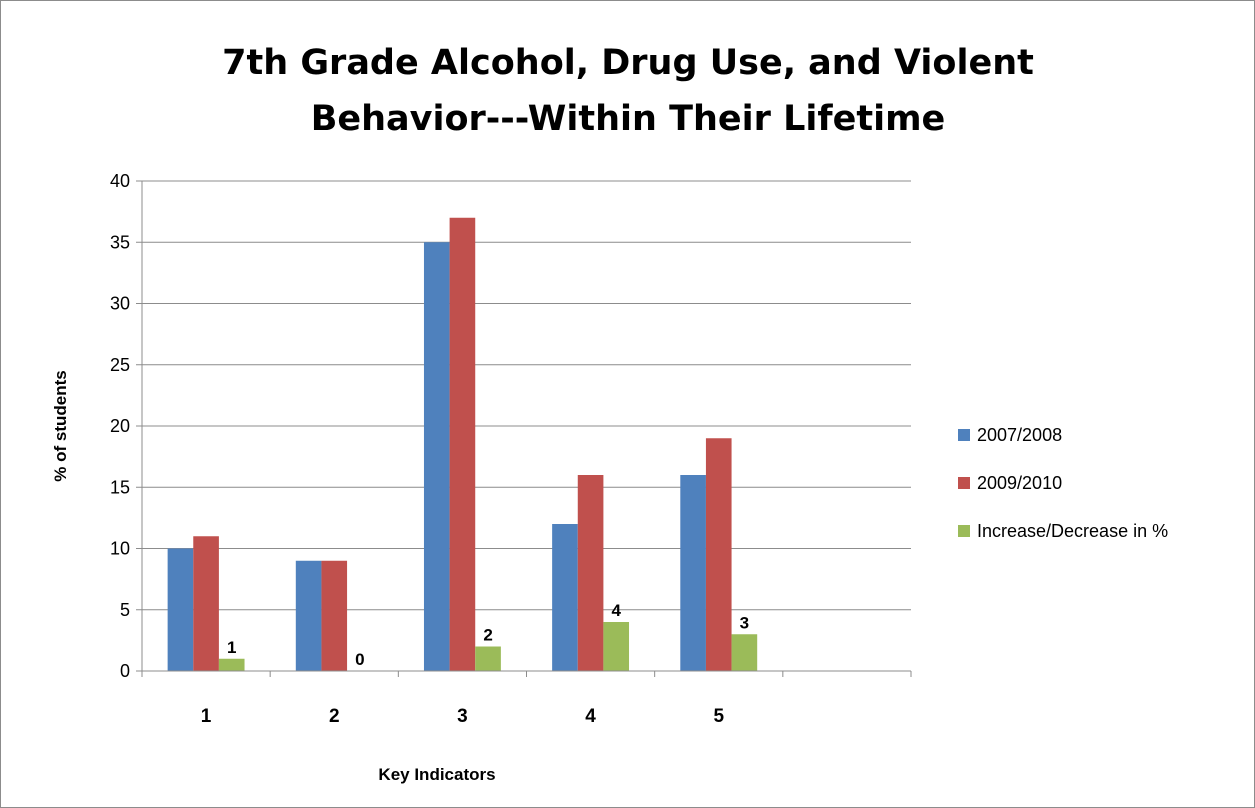 This screenshot has height=808, width=1255. Describe the element at coordinates (628, 119) in the screenshot. I see `chart-title-line-2: Behavior---Within Their Lifetime` at that location.